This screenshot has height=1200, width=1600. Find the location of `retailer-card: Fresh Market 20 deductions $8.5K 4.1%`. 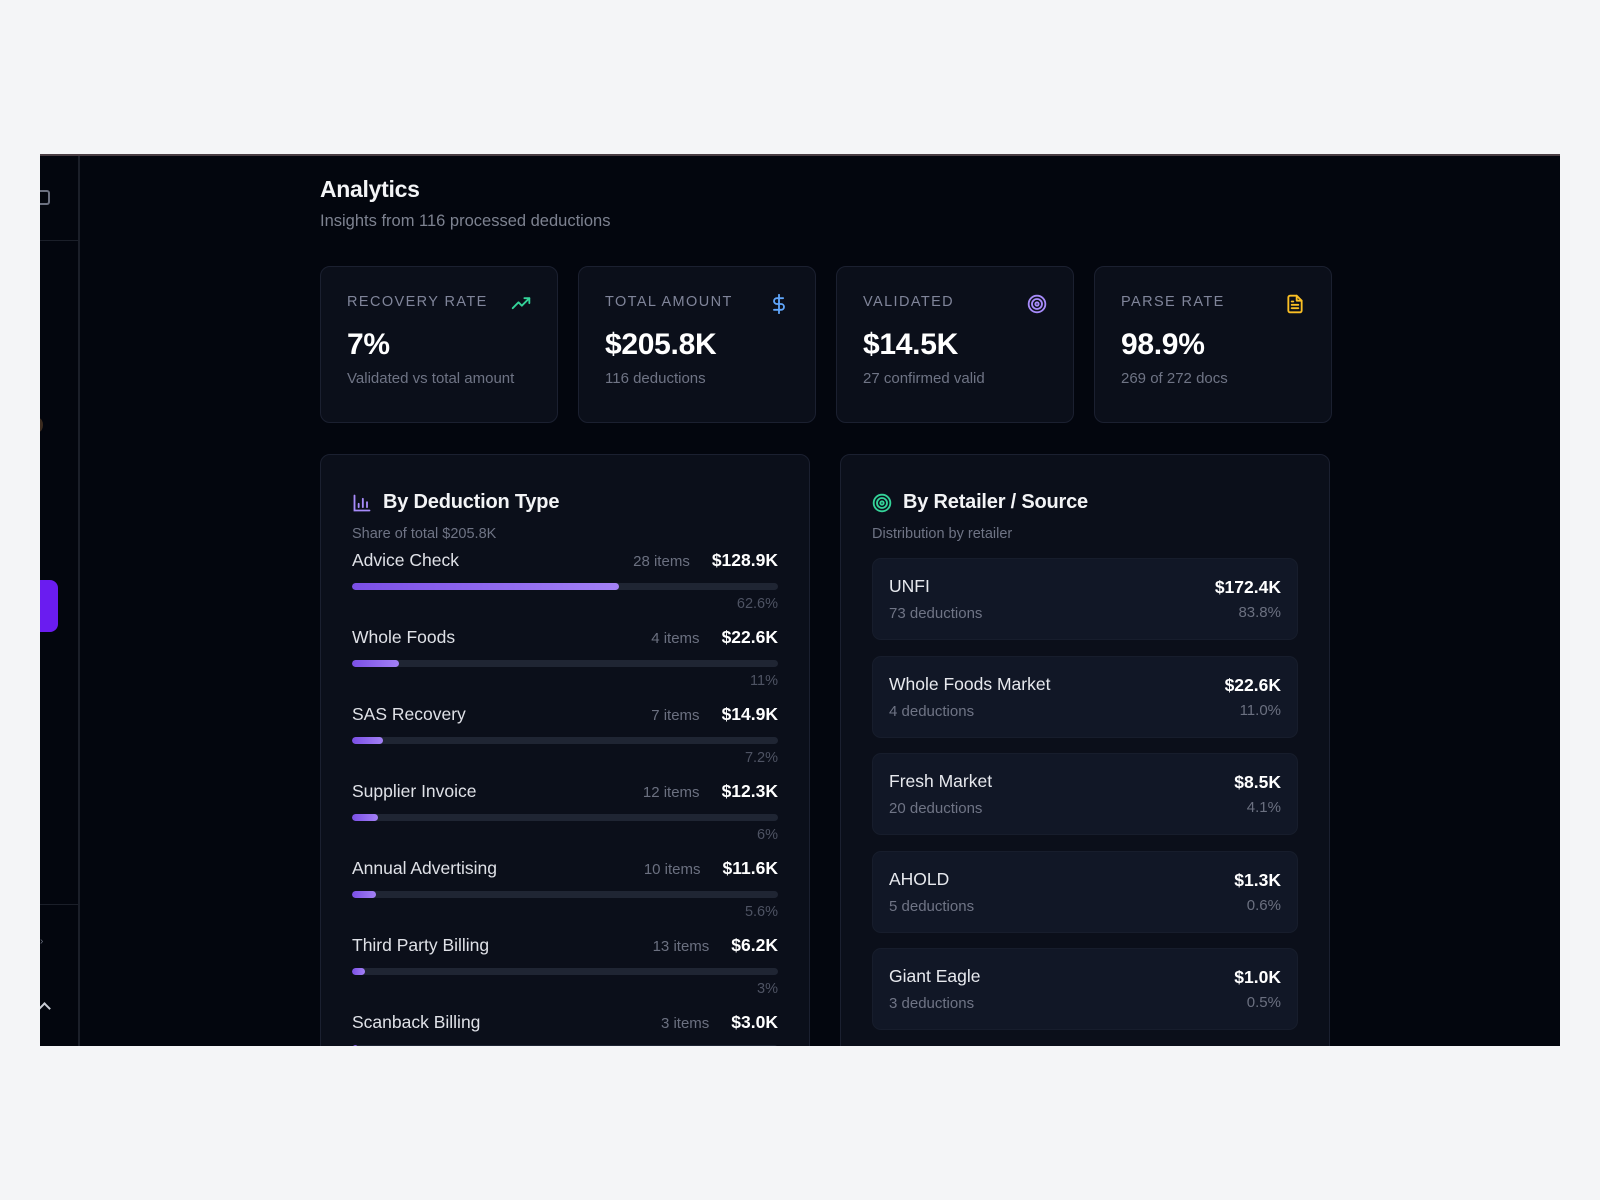

retailer-card: Fresh Market 20 deductions $8.5K 4.1% is located at coordinates (1085, 794).